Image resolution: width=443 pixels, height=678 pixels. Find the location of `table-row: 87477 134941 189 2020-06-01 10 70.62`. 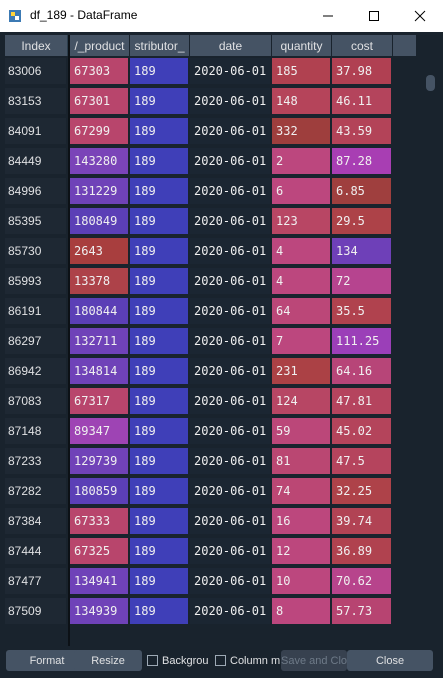

table-row: 87477 134941 189 2020-06-01 10 70.62 is located at coordinates (210, 582).